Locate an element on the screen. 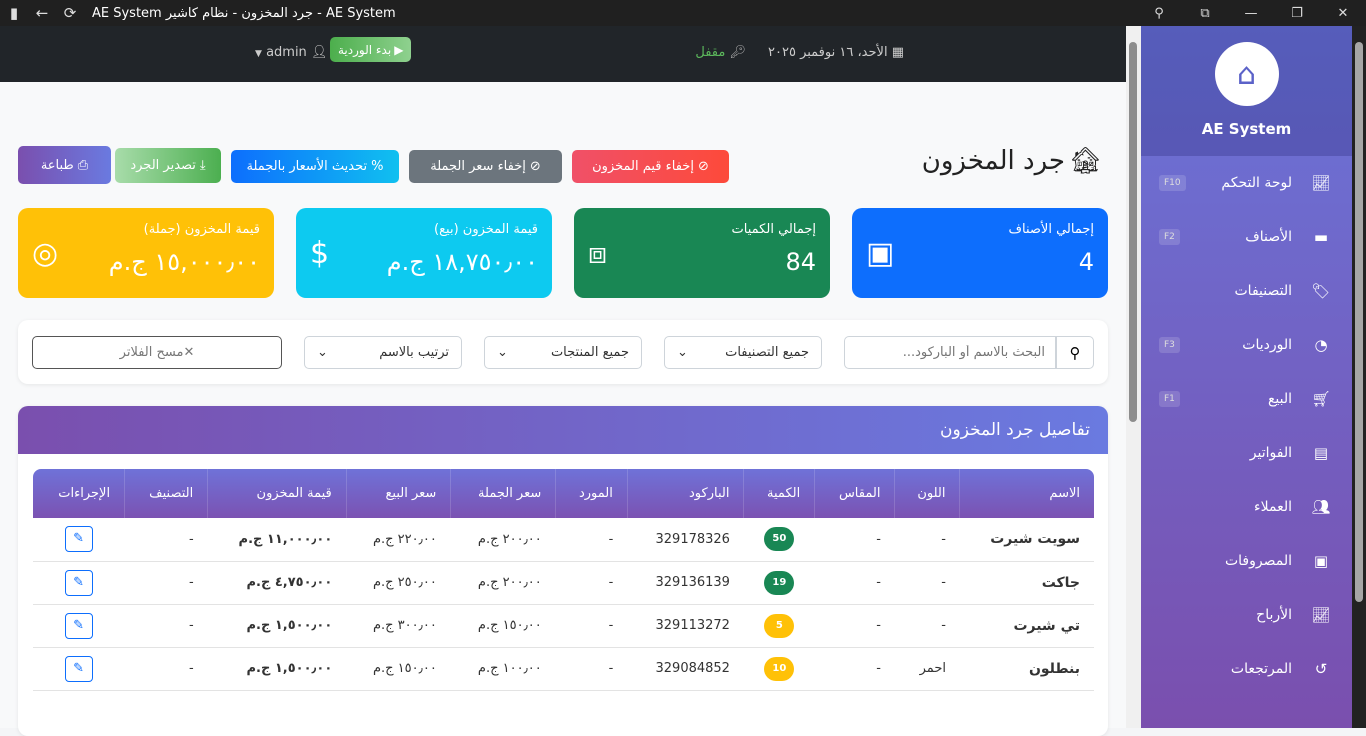  quantity-badge: 5 is located at coordinates (779, 625).